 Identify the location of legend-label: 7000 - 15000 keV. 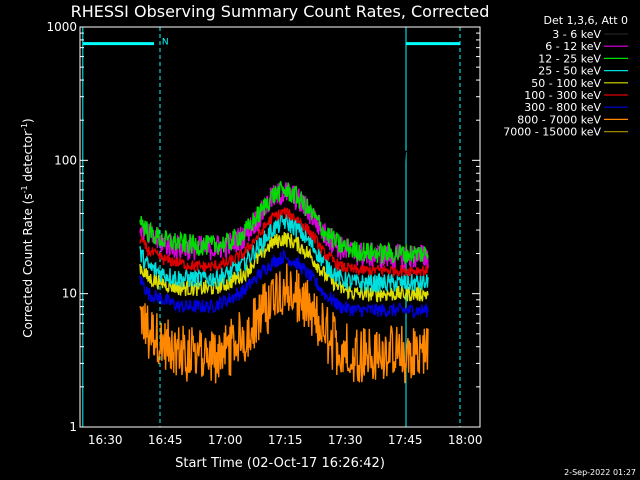
(552, 132).